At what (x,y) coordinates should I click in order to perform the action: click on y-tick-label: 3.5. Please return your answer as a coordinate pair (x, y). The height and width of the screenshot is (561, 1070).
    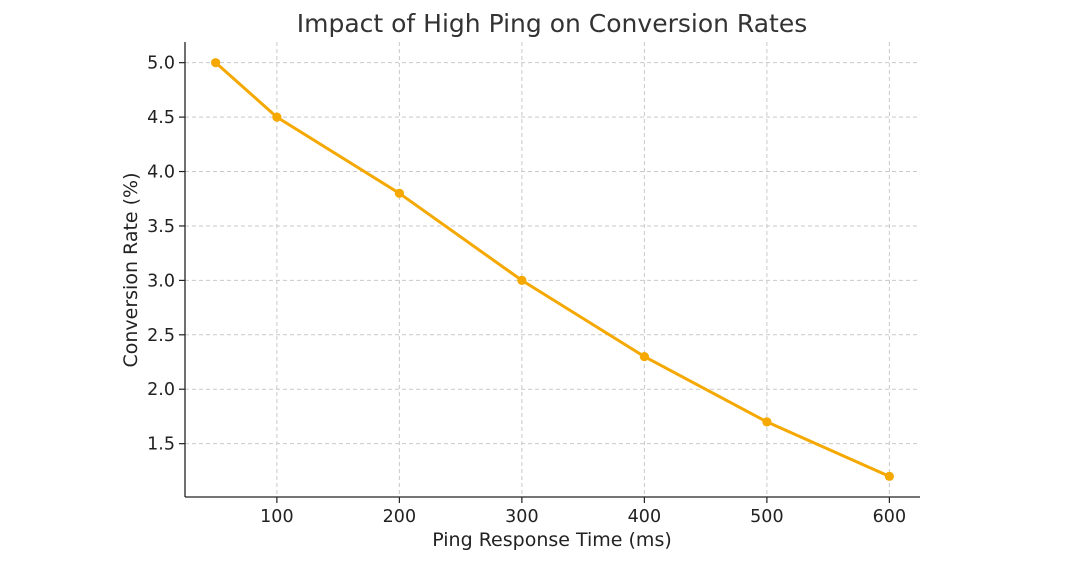
    Looking at the image, I should click on (161, 227).